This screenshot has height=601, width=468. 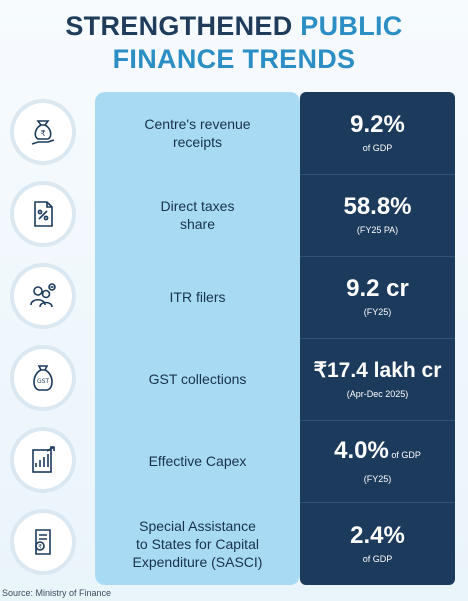 I want to click on row-value-box: 9.2% of GDP, so click(x=377, y=133).